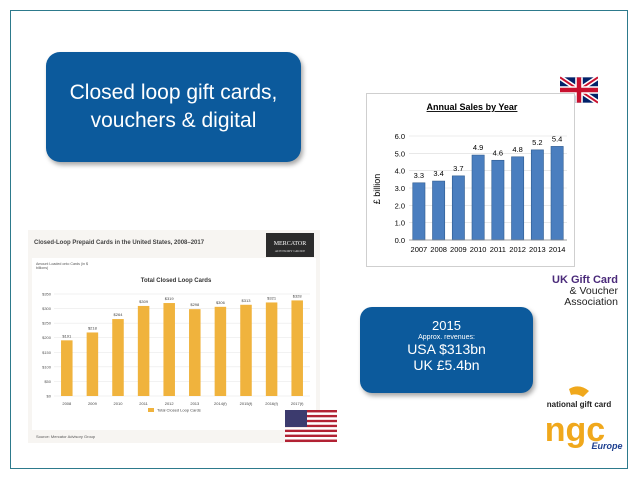 The image size is (638, 479). Describe the element at coordinates (585, 280) in the screenshot. I see `ukgcva-line1: UK Gift Card` at that location.